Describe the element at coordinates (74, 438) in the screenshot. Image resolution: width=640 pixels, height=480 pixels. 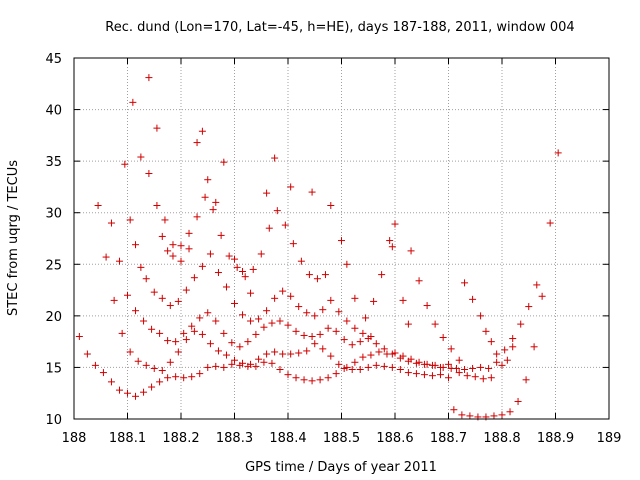
I see `x-tick-label: 188` at that location.